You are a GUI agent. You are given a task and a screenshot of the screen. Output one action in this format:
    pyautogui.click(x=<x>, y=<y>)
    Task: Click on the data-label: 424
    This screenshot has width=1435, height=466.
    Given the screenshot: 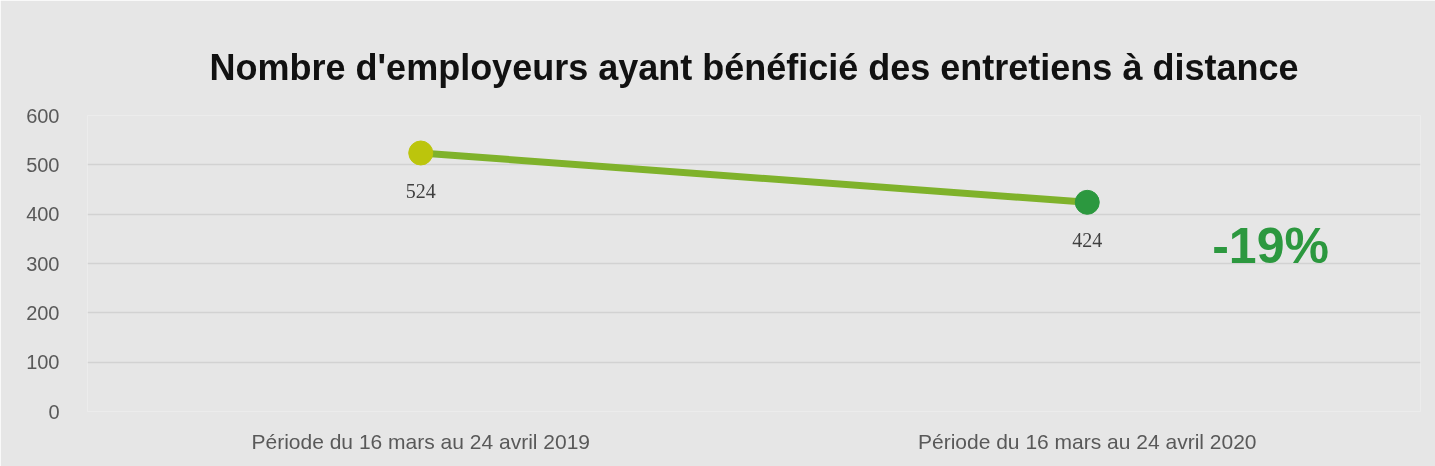 What is the action you would take?
    pyautogui.click(x=1087, y=240)
    